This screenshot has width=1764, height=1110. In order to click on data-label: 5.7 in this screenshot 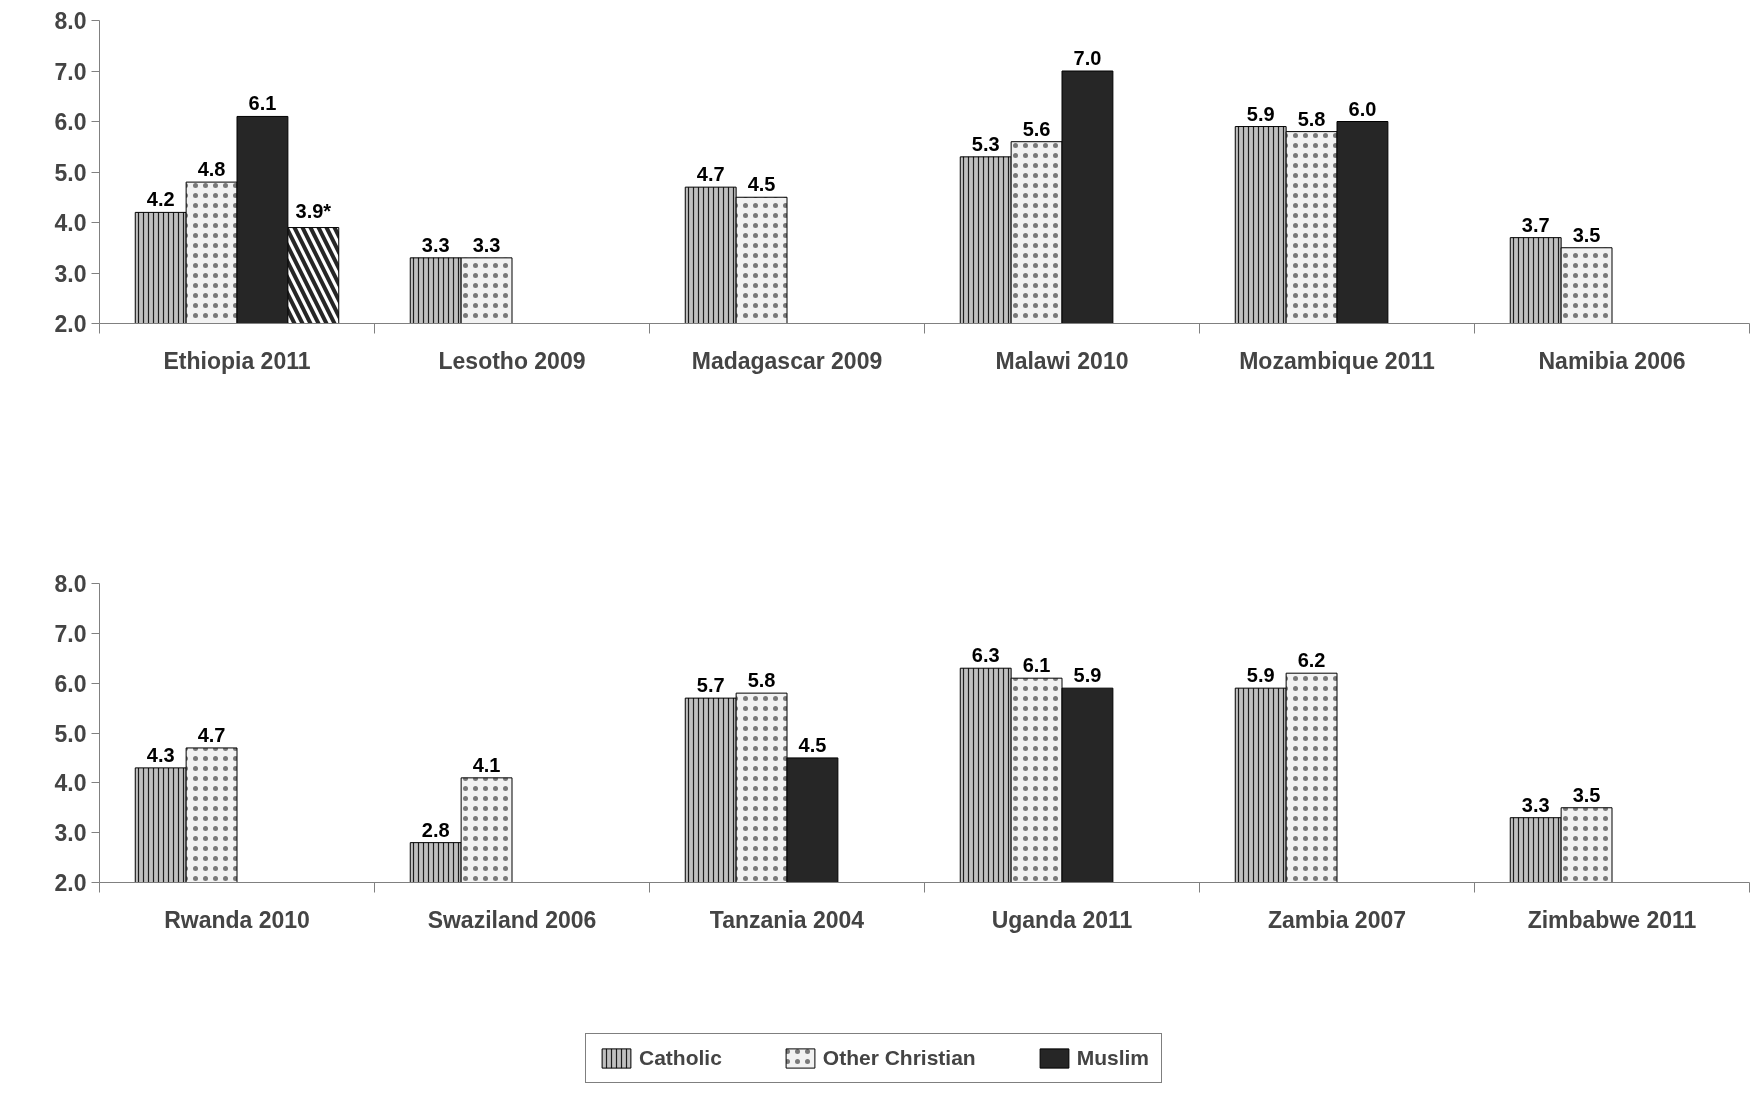, I will do `click(710, 685)`.